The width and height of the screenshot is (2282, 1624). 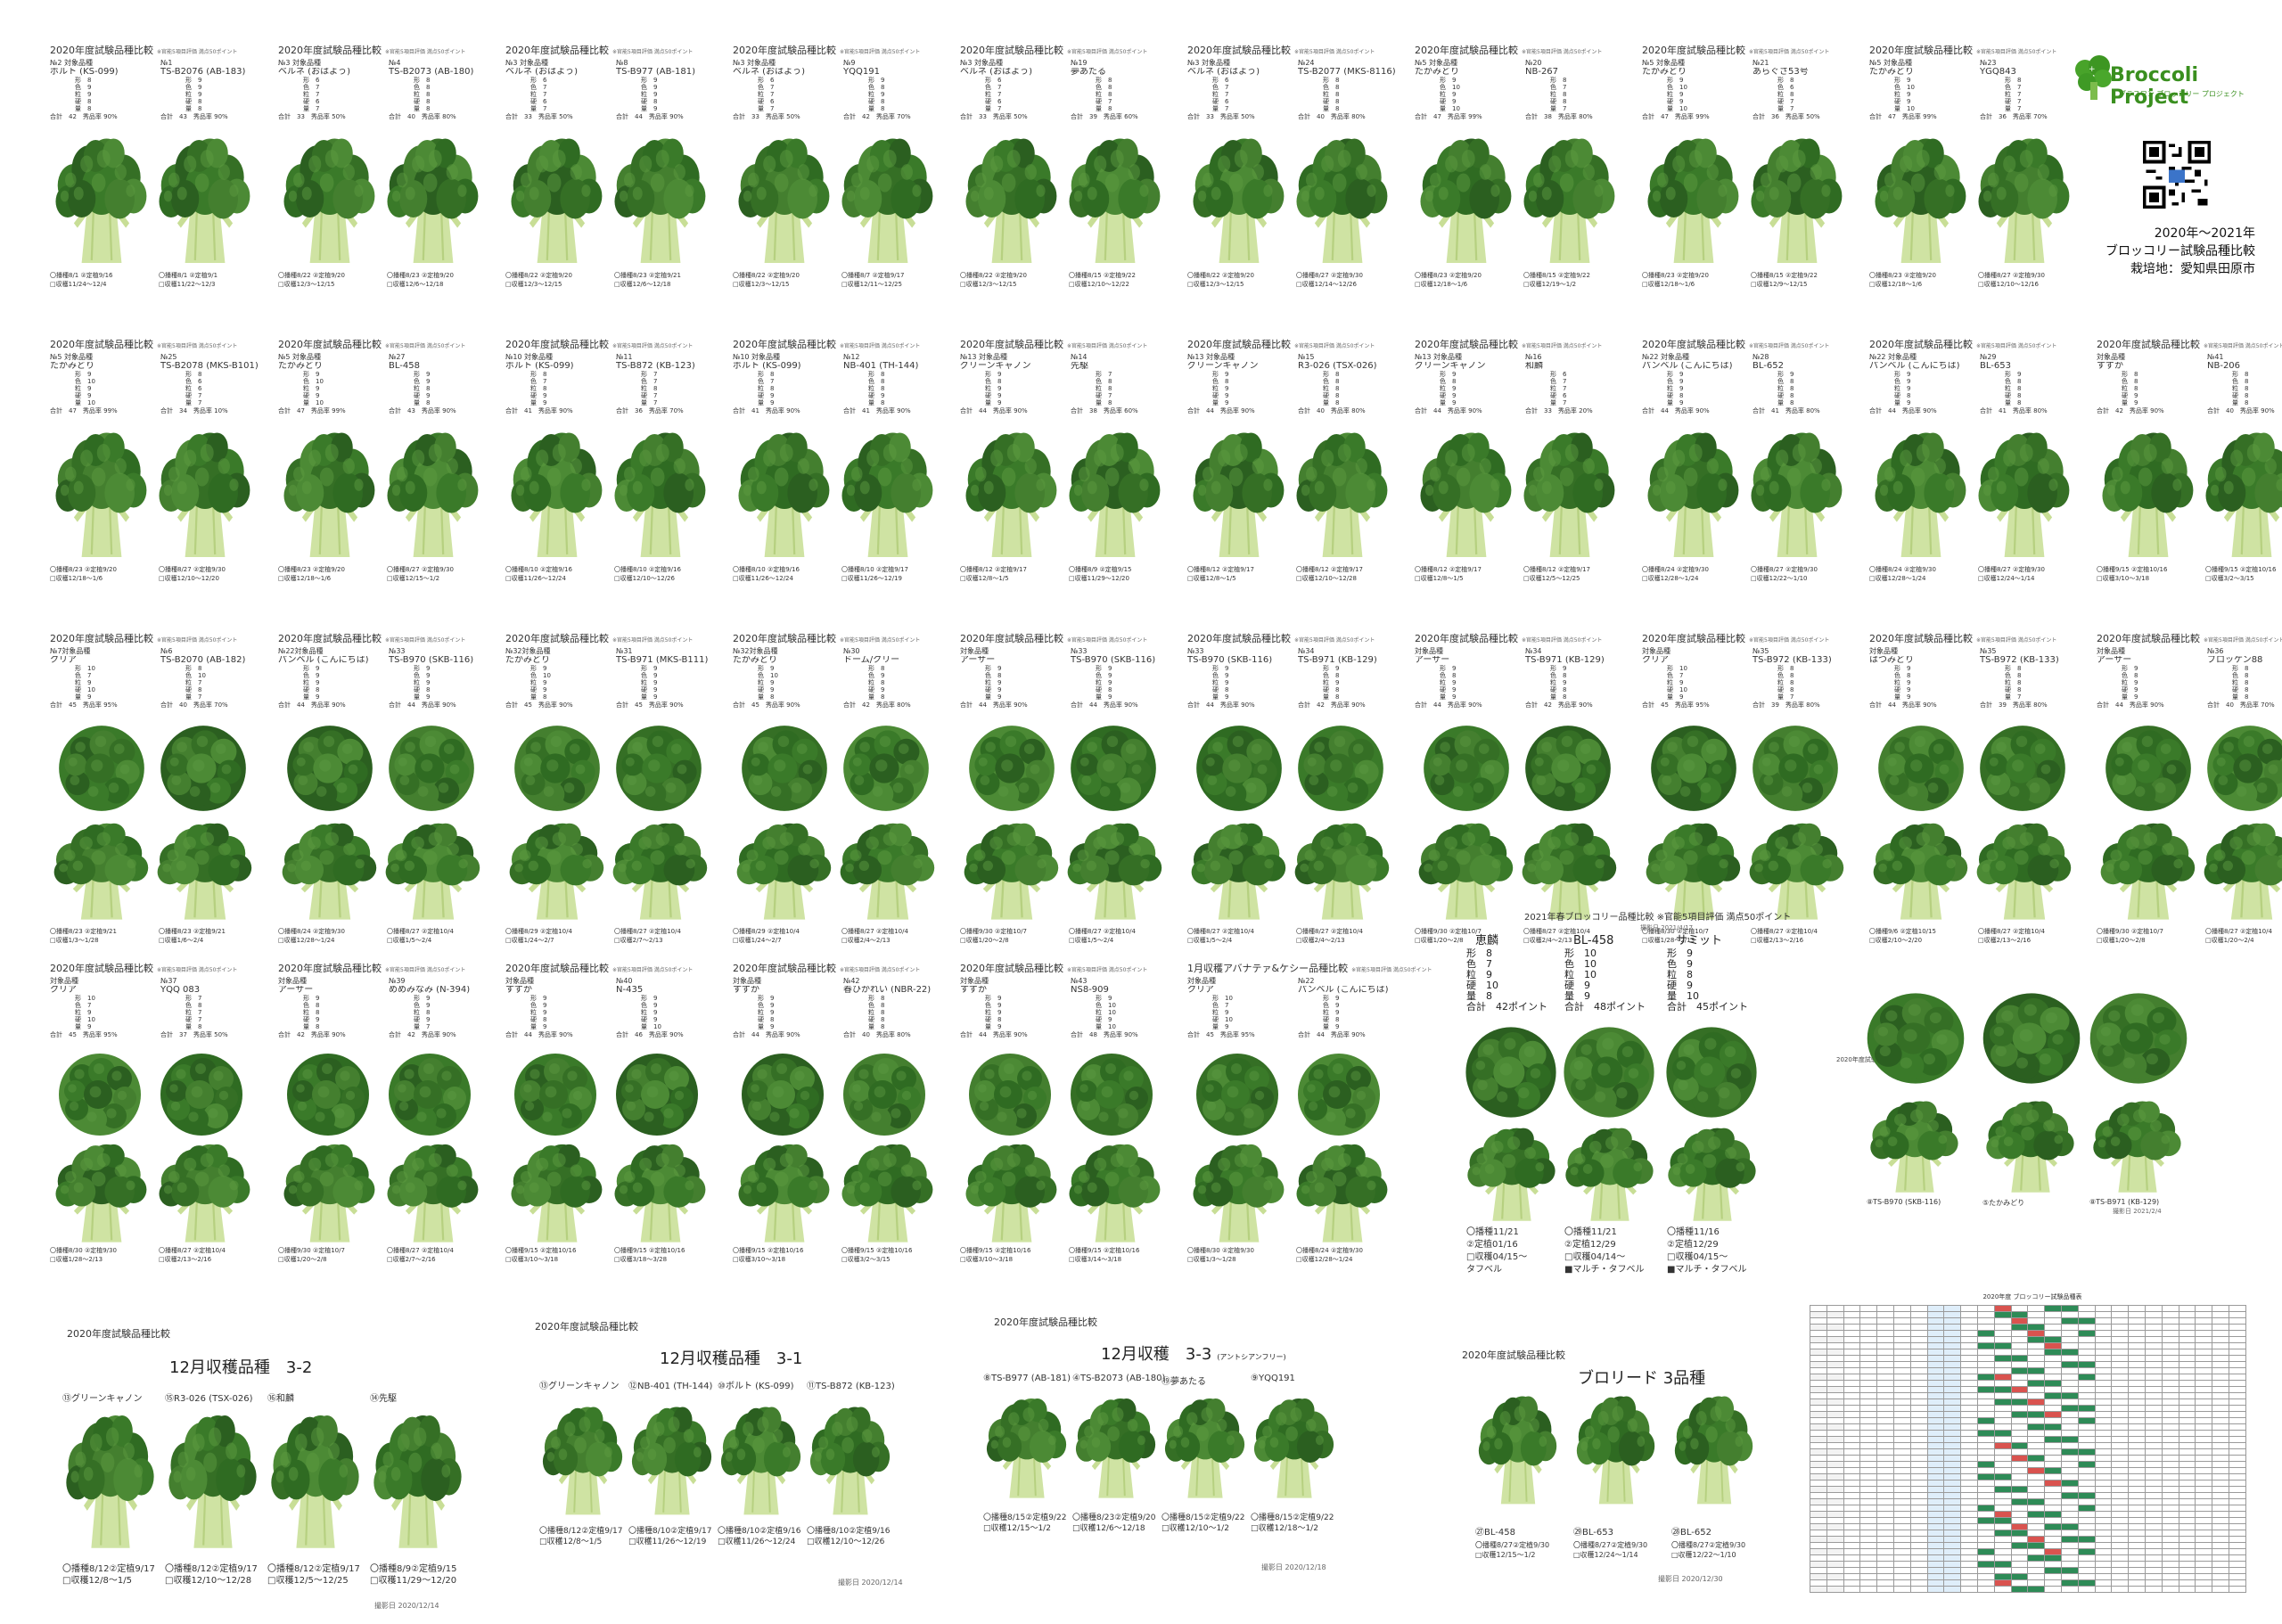 I want to click on card-title: 2020年度試験品種比較 ※官能5項目評価 満点50ポイント, so click(x=1508, y=638).